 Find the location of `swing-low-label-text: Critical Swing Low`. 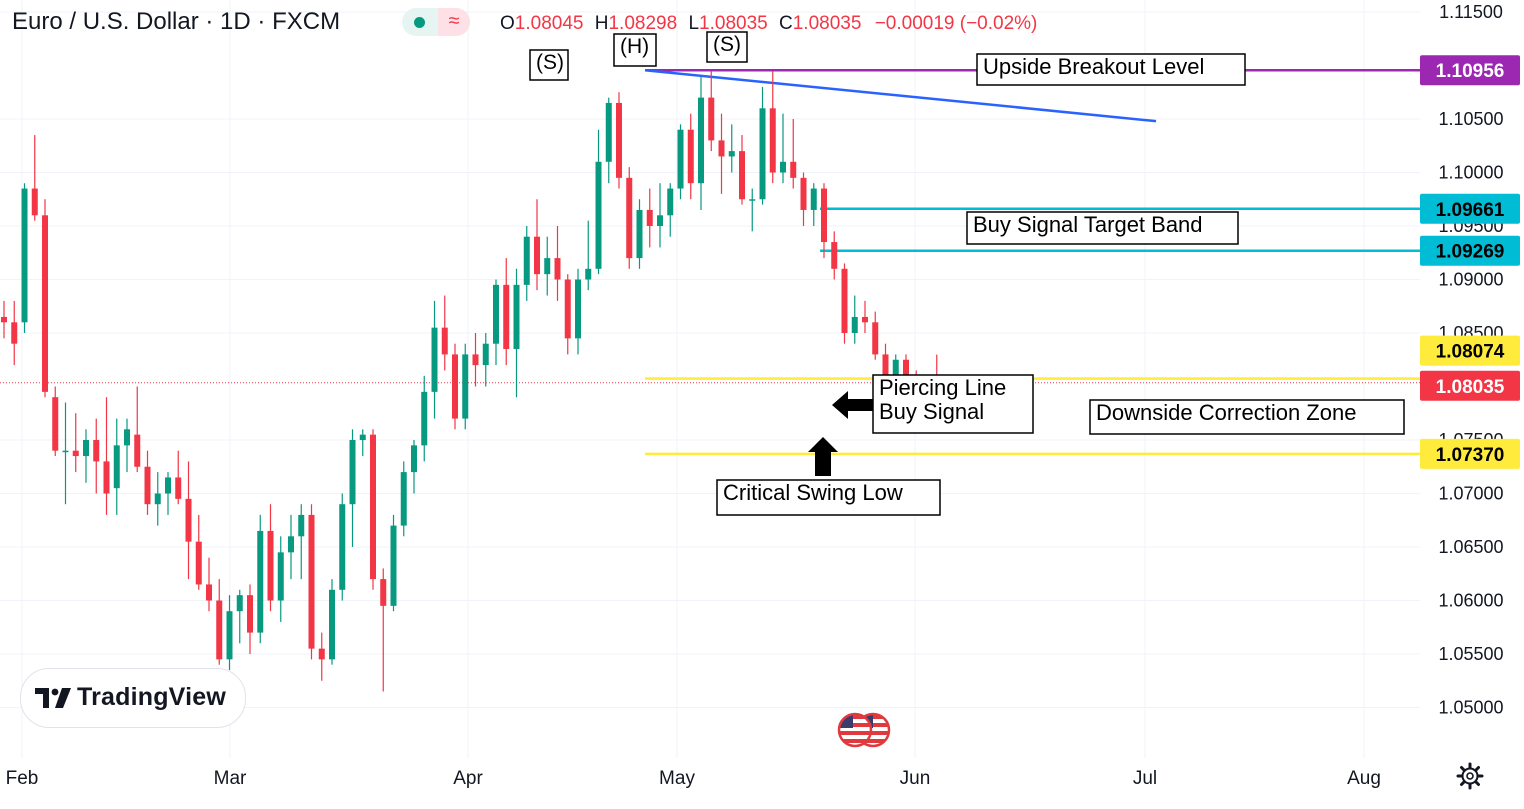

swing-low-label-text: Critical Swing Low is located at coordinates (813, 492).